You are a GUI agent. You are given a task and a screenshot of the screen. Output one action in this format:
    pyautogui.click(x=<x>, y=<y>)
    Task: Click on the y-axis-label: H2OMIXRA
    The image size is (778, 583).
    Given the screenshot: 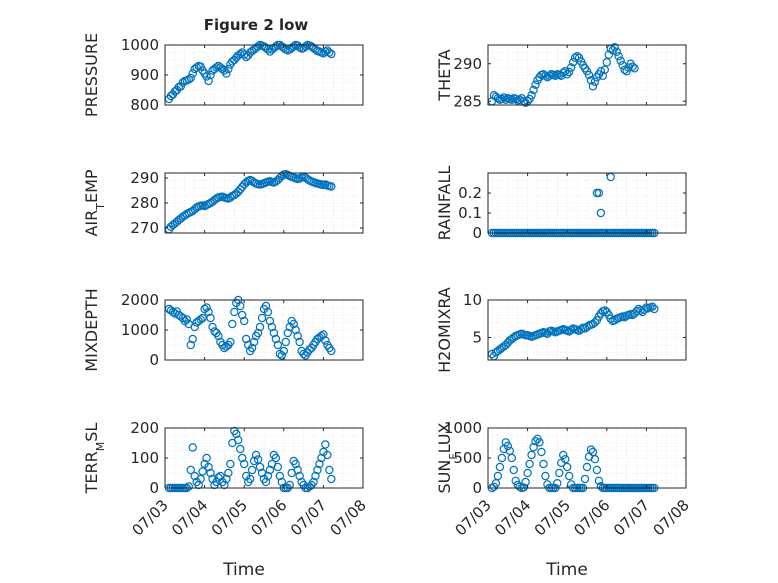 What is the action you would take?
    pyautogui.click(x=444, y=330)
    